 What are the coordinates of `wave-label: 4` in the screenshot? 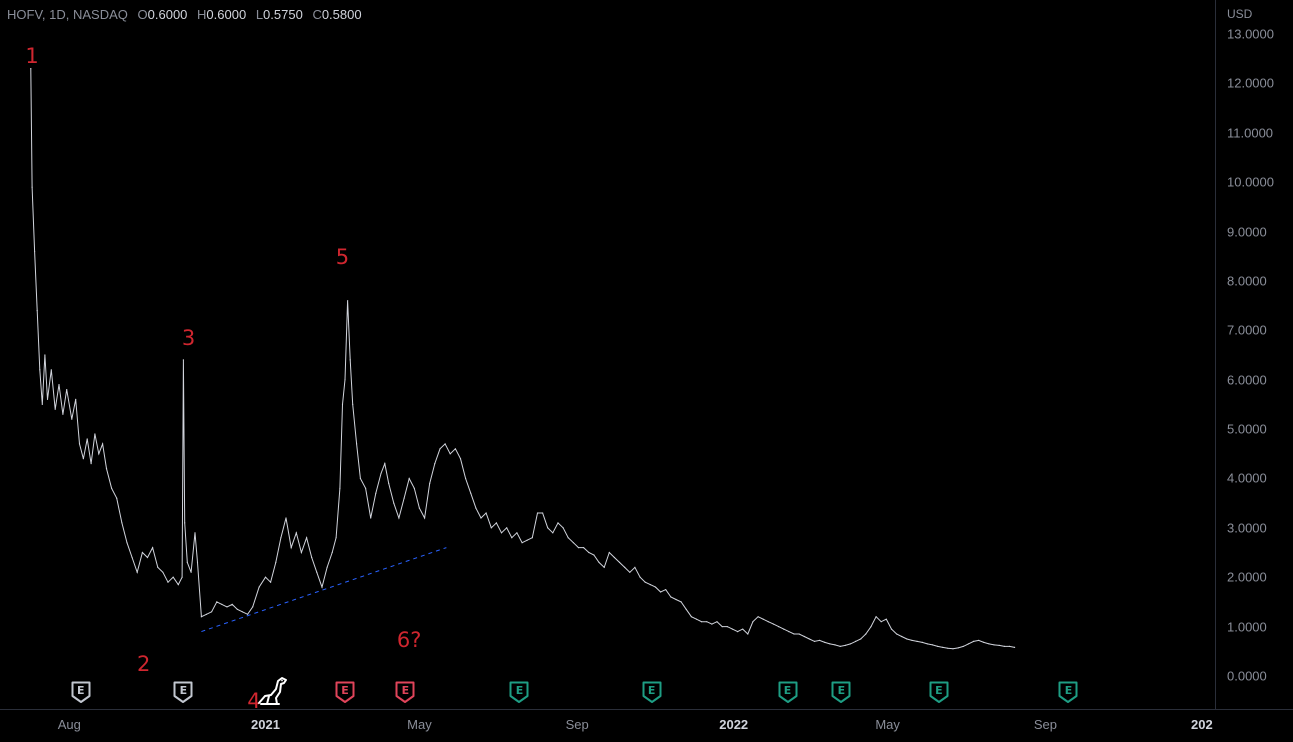 It's located at (254, 700).